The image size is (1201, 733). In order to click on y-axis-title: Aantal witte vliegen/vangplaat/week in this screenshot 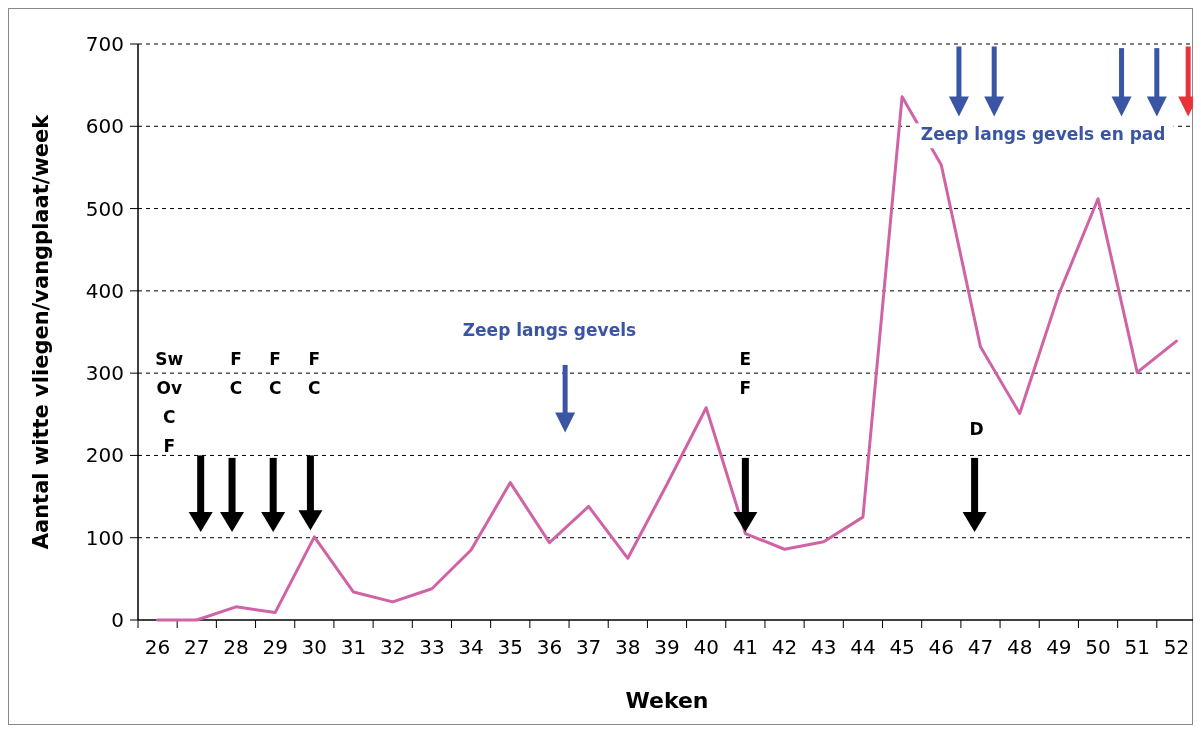, I will do `click(41, 331)`.